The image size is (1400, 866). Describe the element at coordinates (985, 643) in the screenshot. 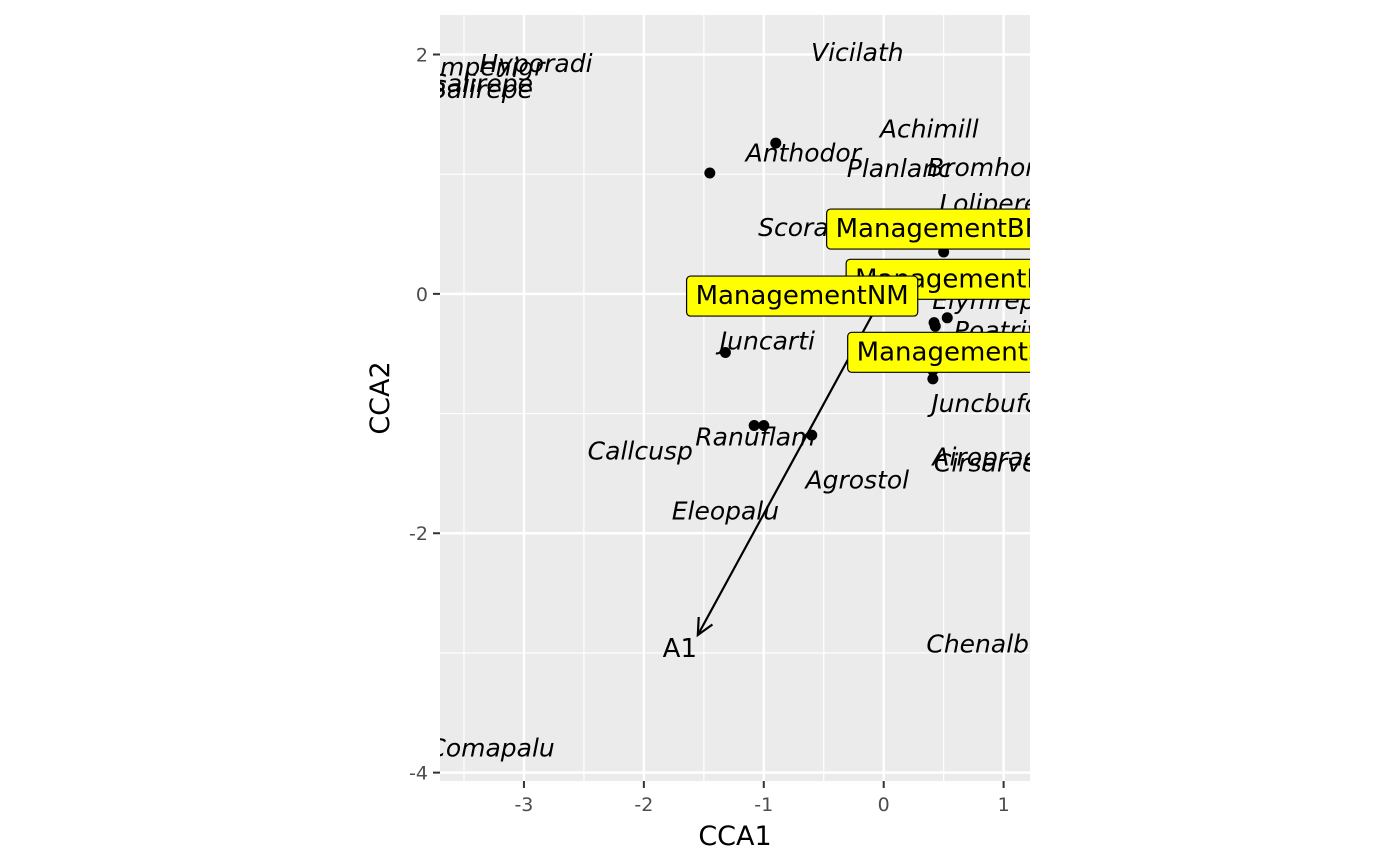

I see `species-label: Chenalbu` at that location.